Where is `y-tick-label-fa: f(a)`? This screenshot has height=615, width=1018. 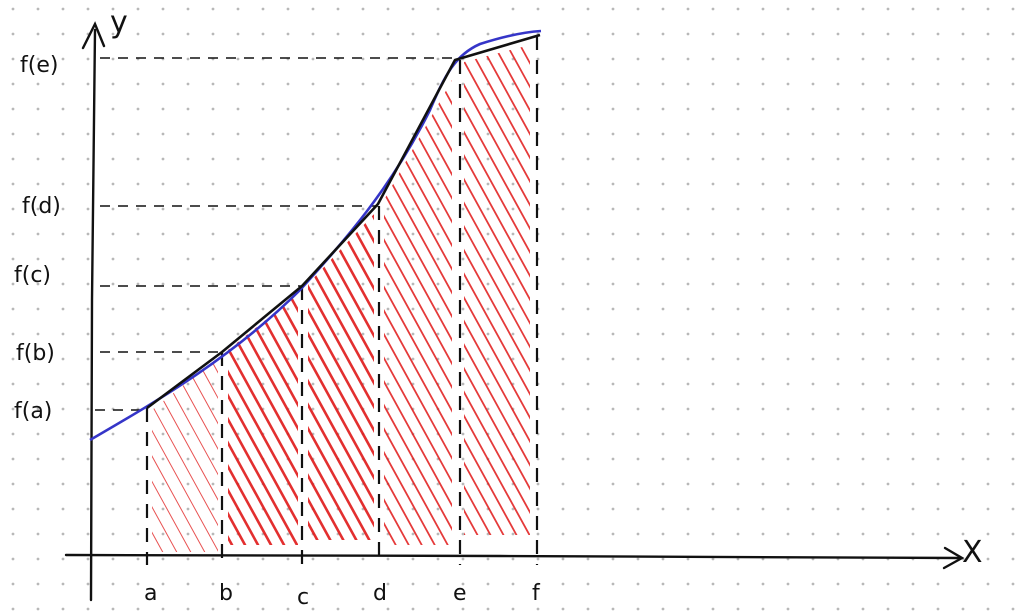 y-tick-label-fa: f(a) is located at coordinates (33, 411).